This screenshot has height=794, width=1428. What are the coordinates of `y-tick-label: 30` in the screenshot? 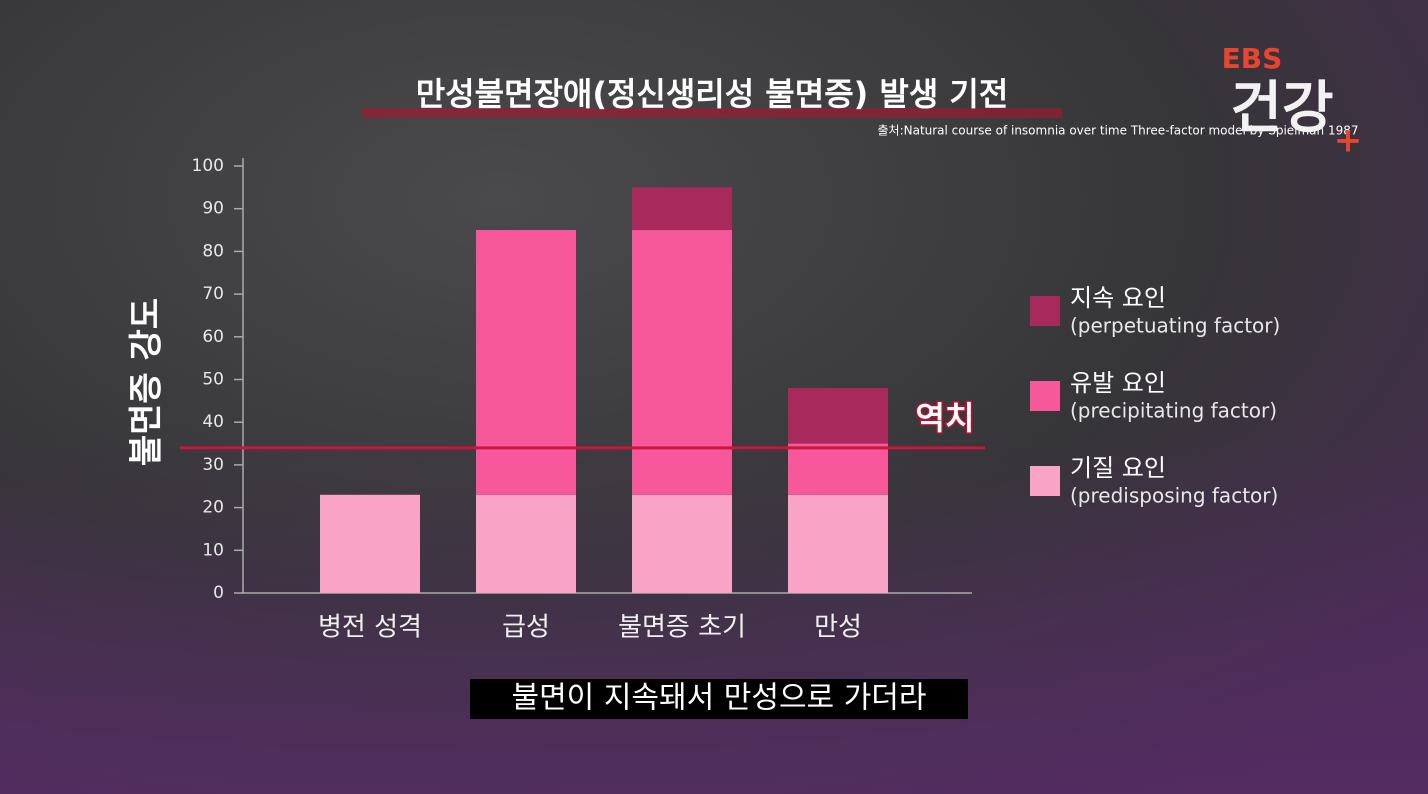 It's located at (213, 465).